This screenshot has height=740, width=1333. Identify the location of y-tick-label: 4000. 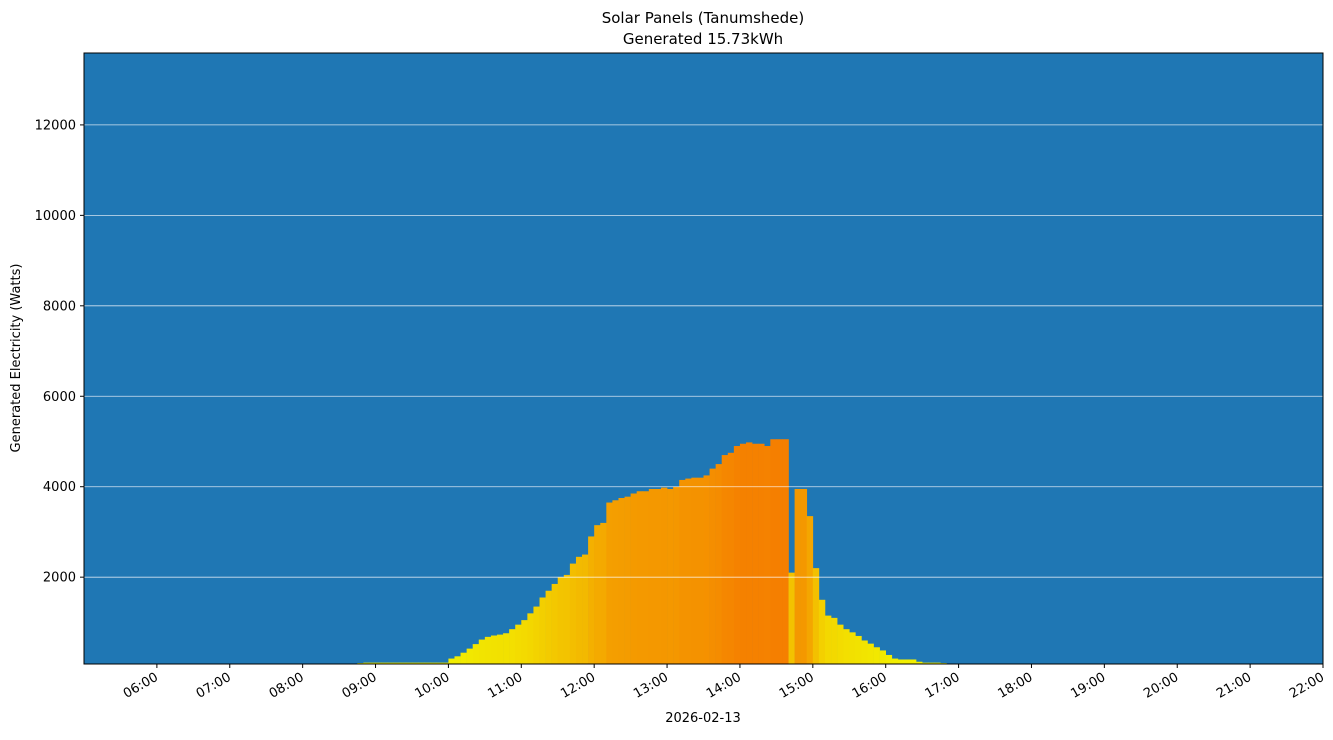
(59, 487).